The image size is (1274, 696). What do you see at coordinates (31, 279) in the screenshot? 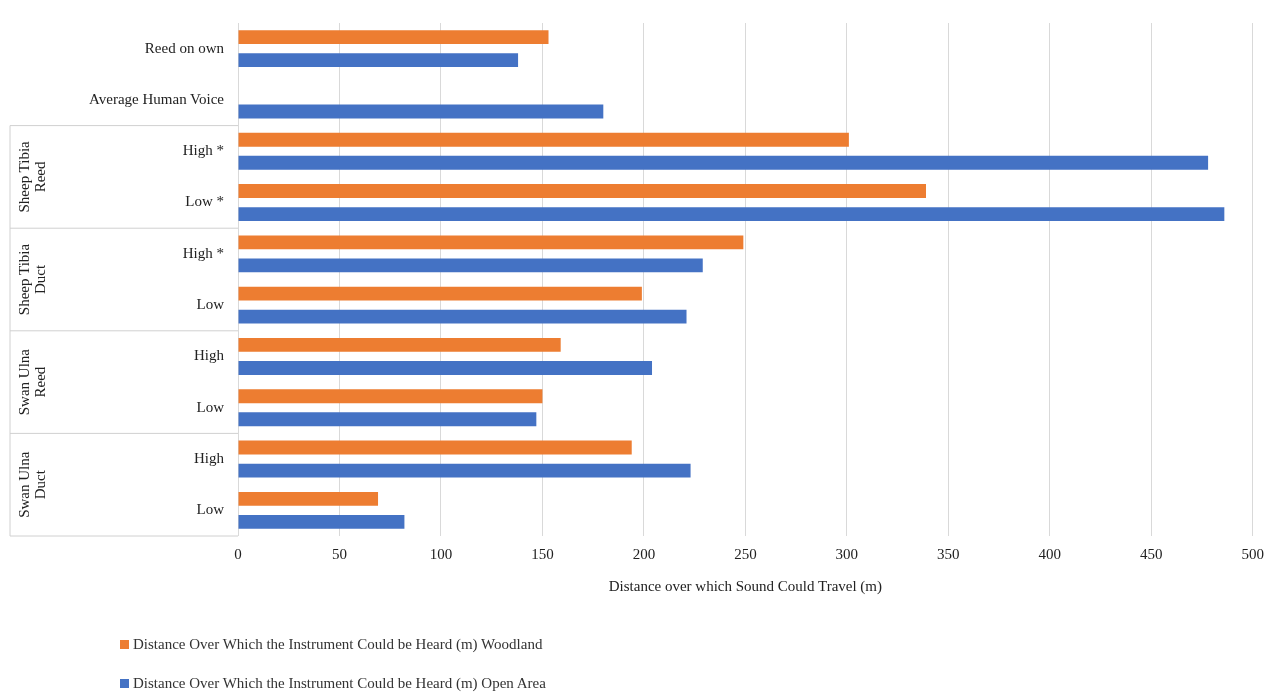
I see `text: Sheep Tibia Duct` at bounding box center [31, 279].